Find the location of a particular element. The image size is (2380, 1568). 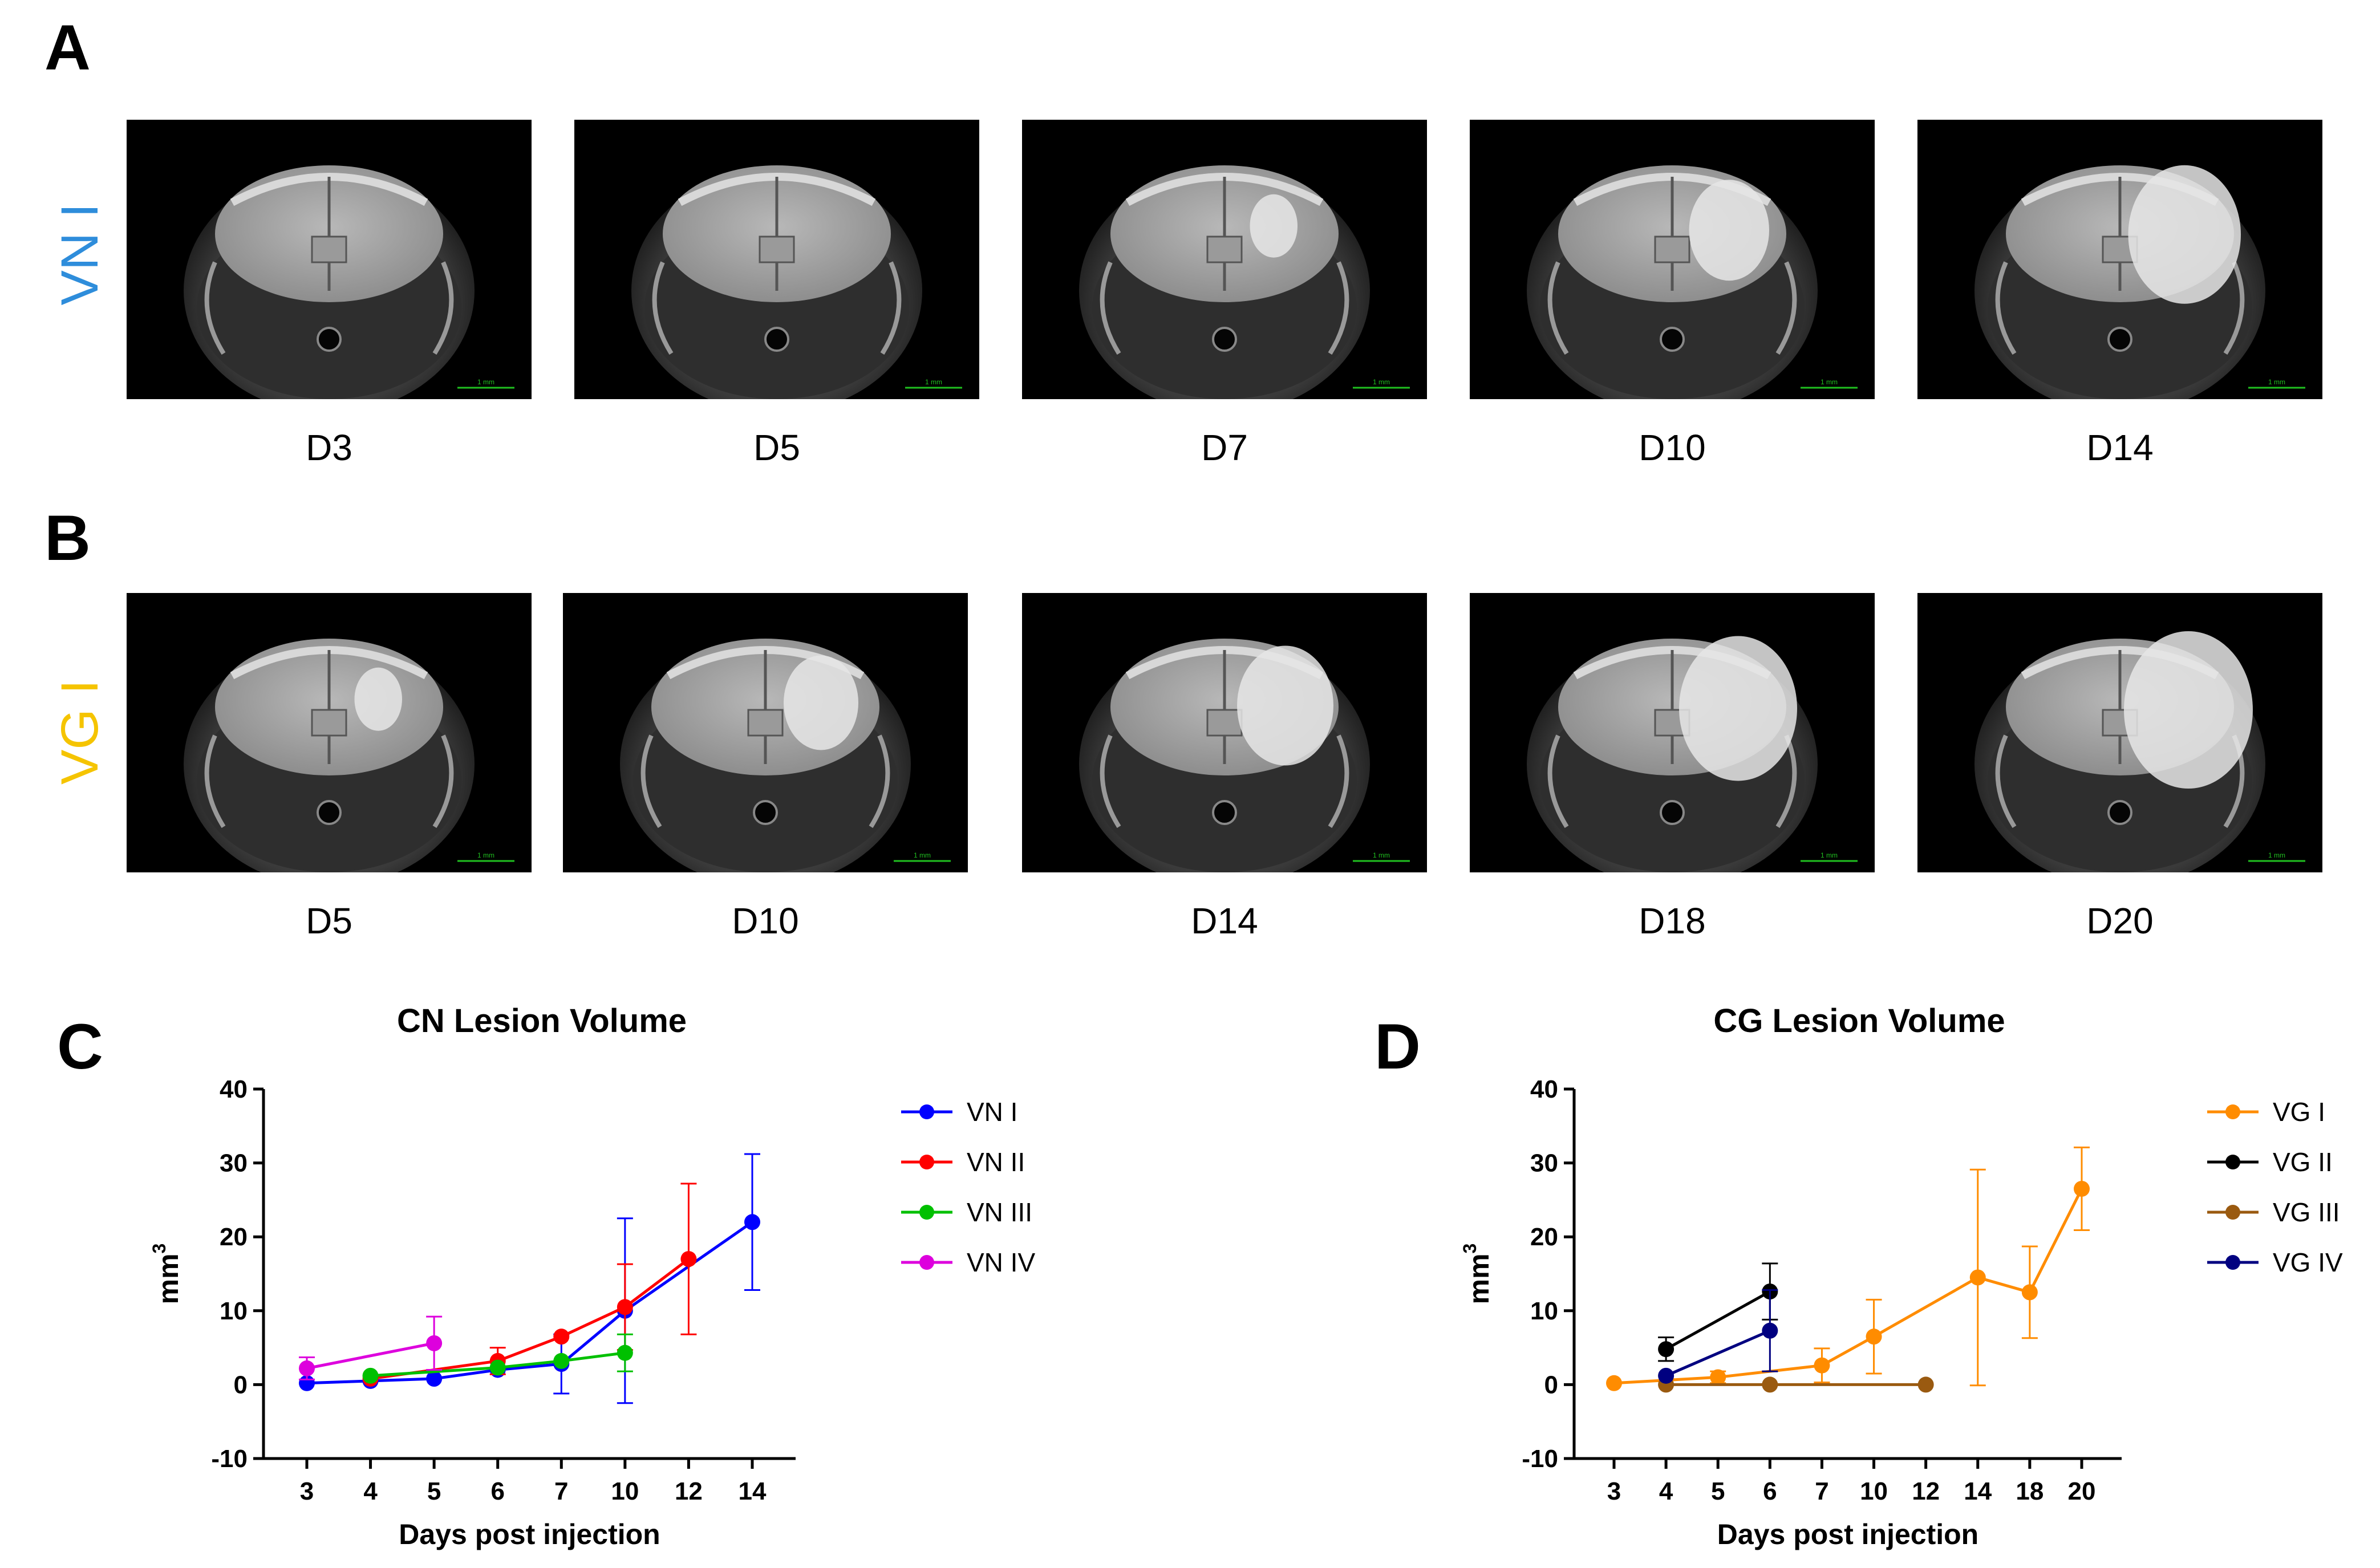

day-label-a-4: D10 is located at coordinates (1672, 448).